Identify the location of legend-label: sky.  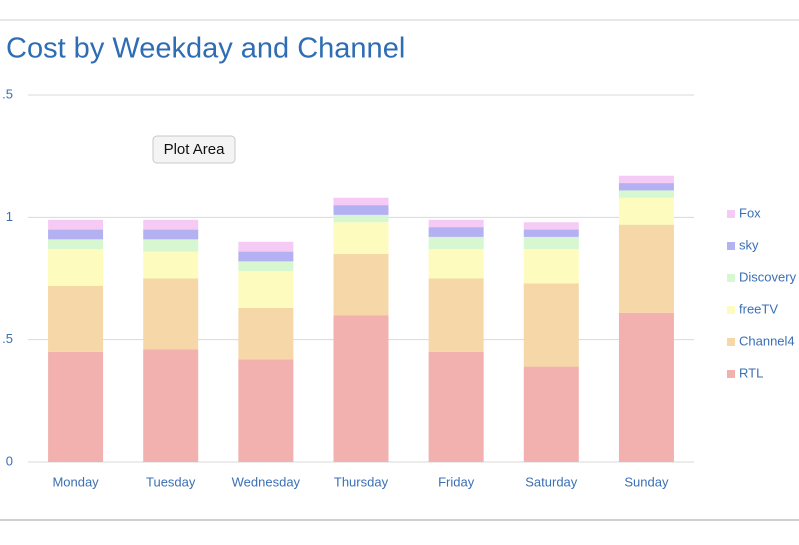
(749, 244).